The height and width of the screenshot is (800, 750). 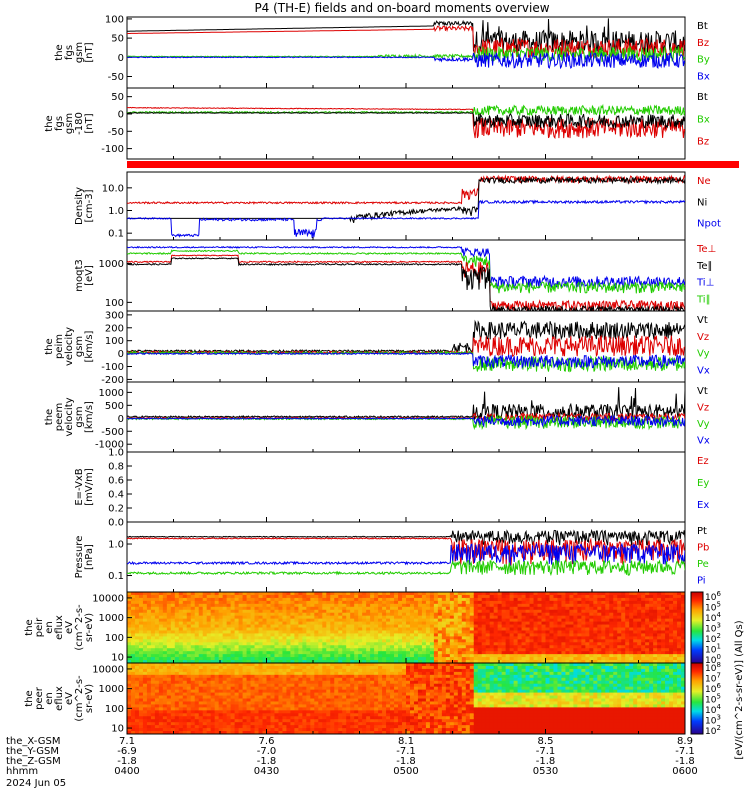 I want to click on x-axis-row-label: the_Z-GSM, so click(x=33, y=761).